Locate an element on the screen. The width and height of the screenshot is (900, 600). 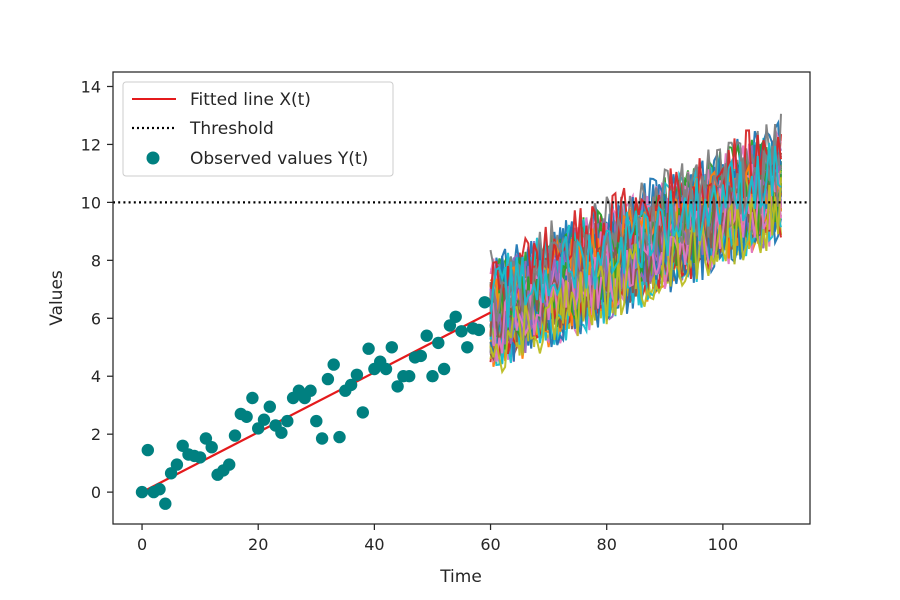
observed-points-layer is located at coordinates (313, 403).